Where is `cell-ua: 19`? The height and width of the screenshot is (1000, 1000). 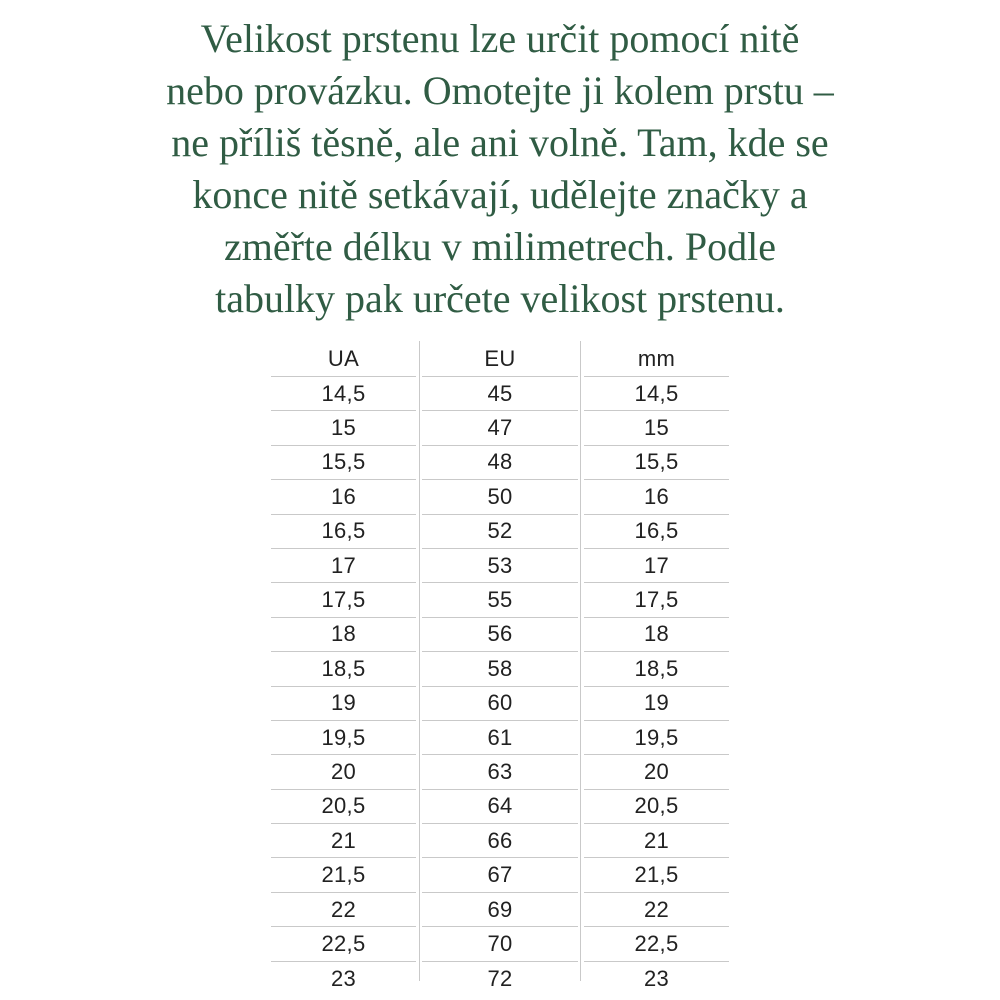
cell-ua: 19 is located at coordinates (343, 704).